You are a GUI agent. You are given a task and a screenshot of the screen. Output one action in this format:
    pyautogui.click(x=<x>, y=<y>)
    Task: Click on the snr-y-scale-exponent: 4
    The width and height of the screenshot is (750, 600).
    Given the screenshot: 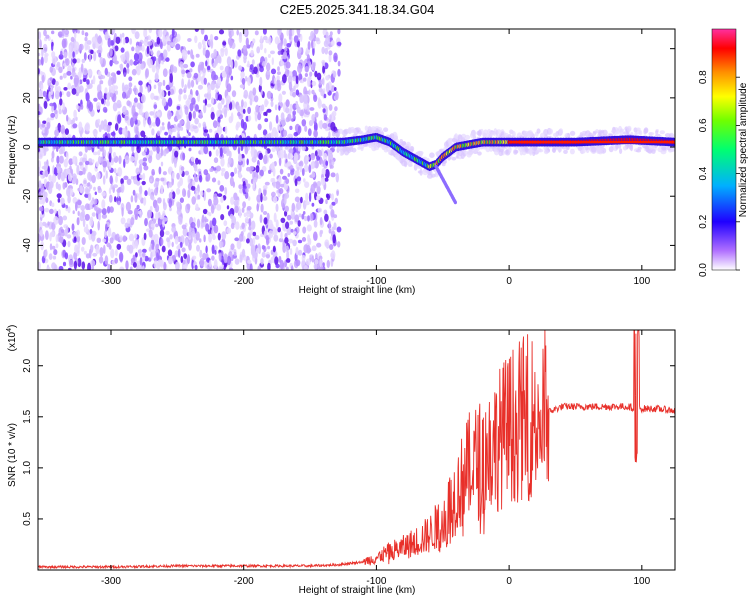 What is the action you would take?
    pyautogui.click(x=9, y=330)
    